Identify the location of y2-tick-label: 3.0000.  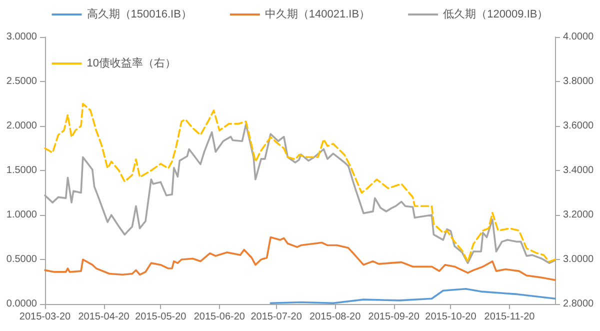
(578, 259).